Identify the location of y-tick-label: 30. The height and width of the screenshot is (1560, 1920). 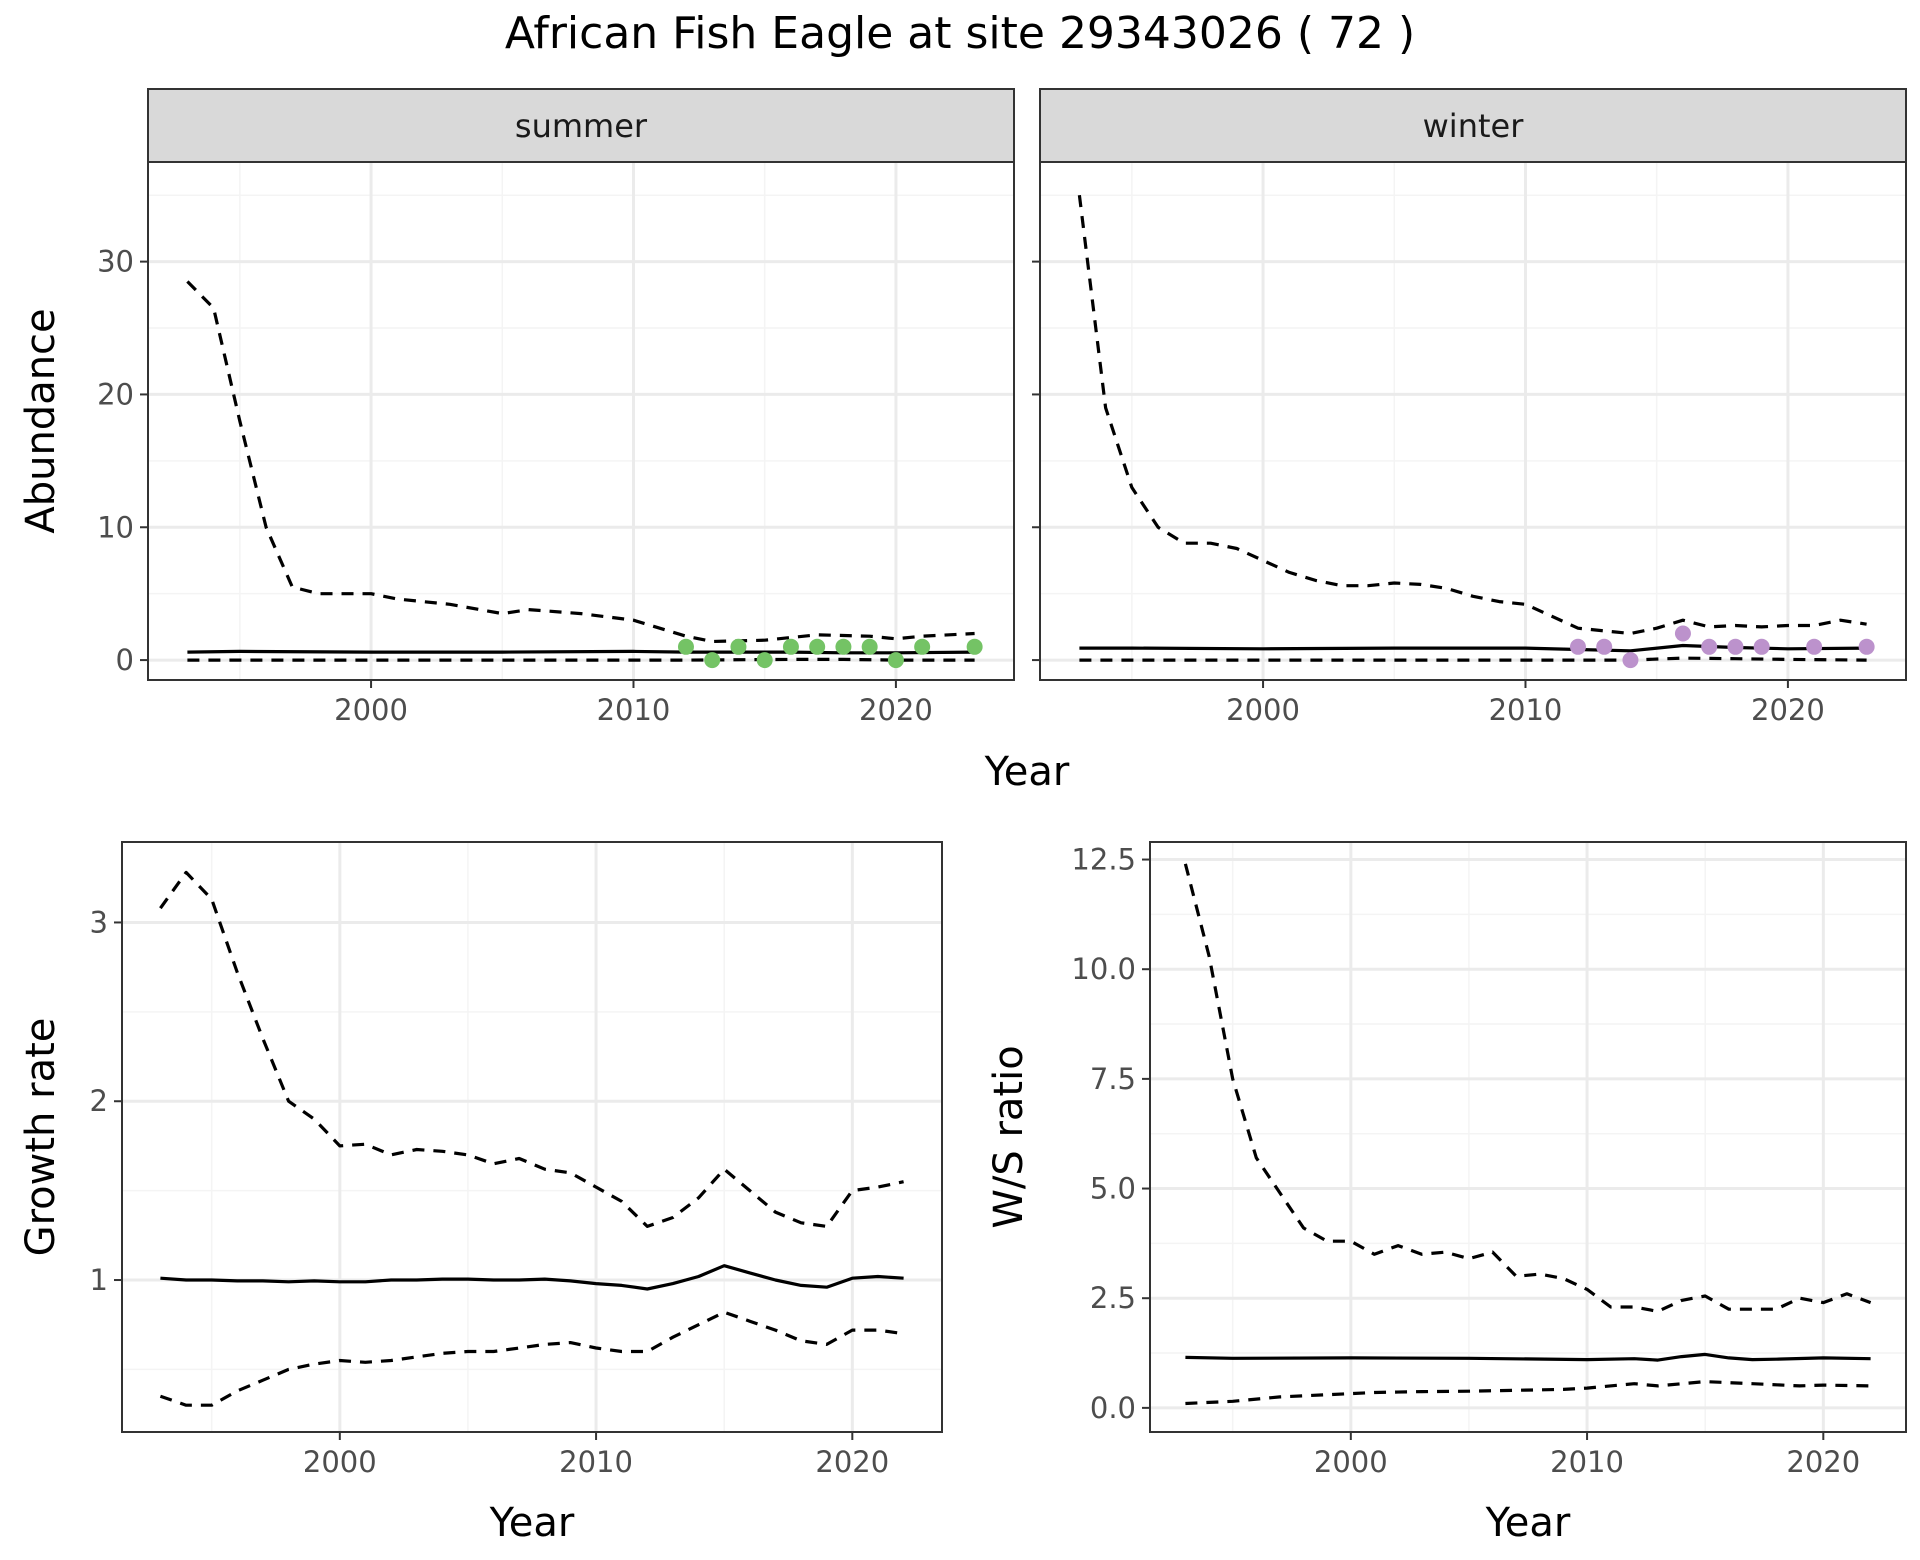
(115, 262).